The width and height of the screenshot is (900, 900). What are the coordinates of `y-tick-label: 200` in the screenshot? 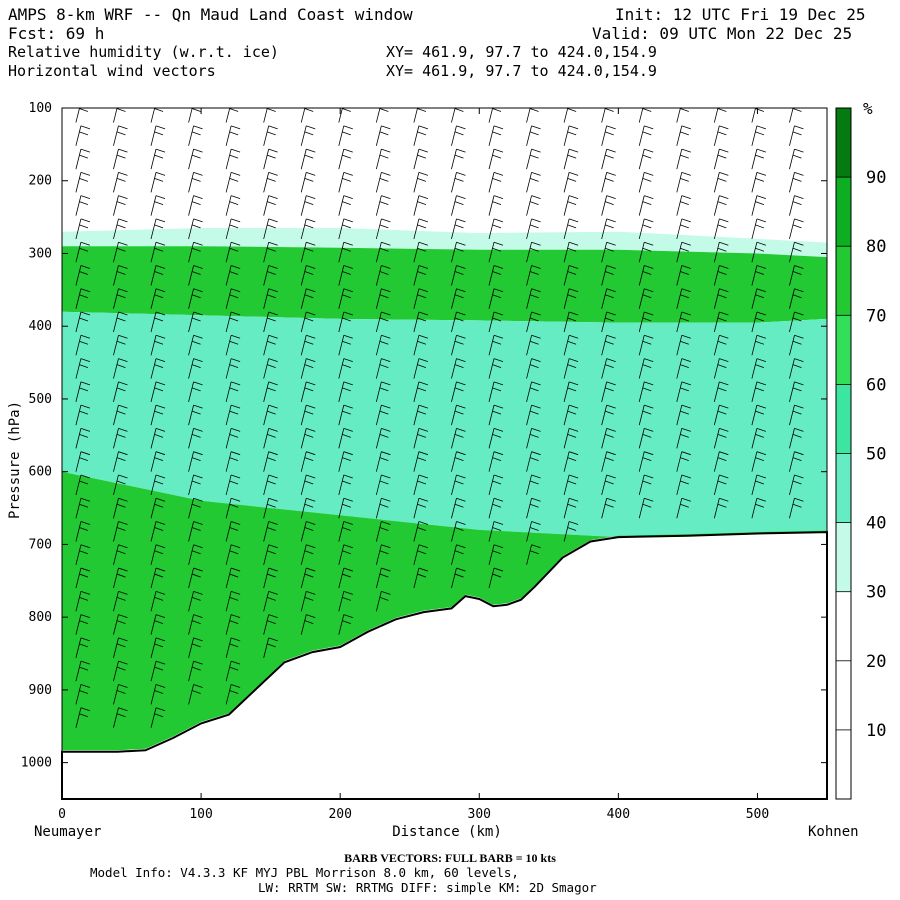 It's located at (40, 181).